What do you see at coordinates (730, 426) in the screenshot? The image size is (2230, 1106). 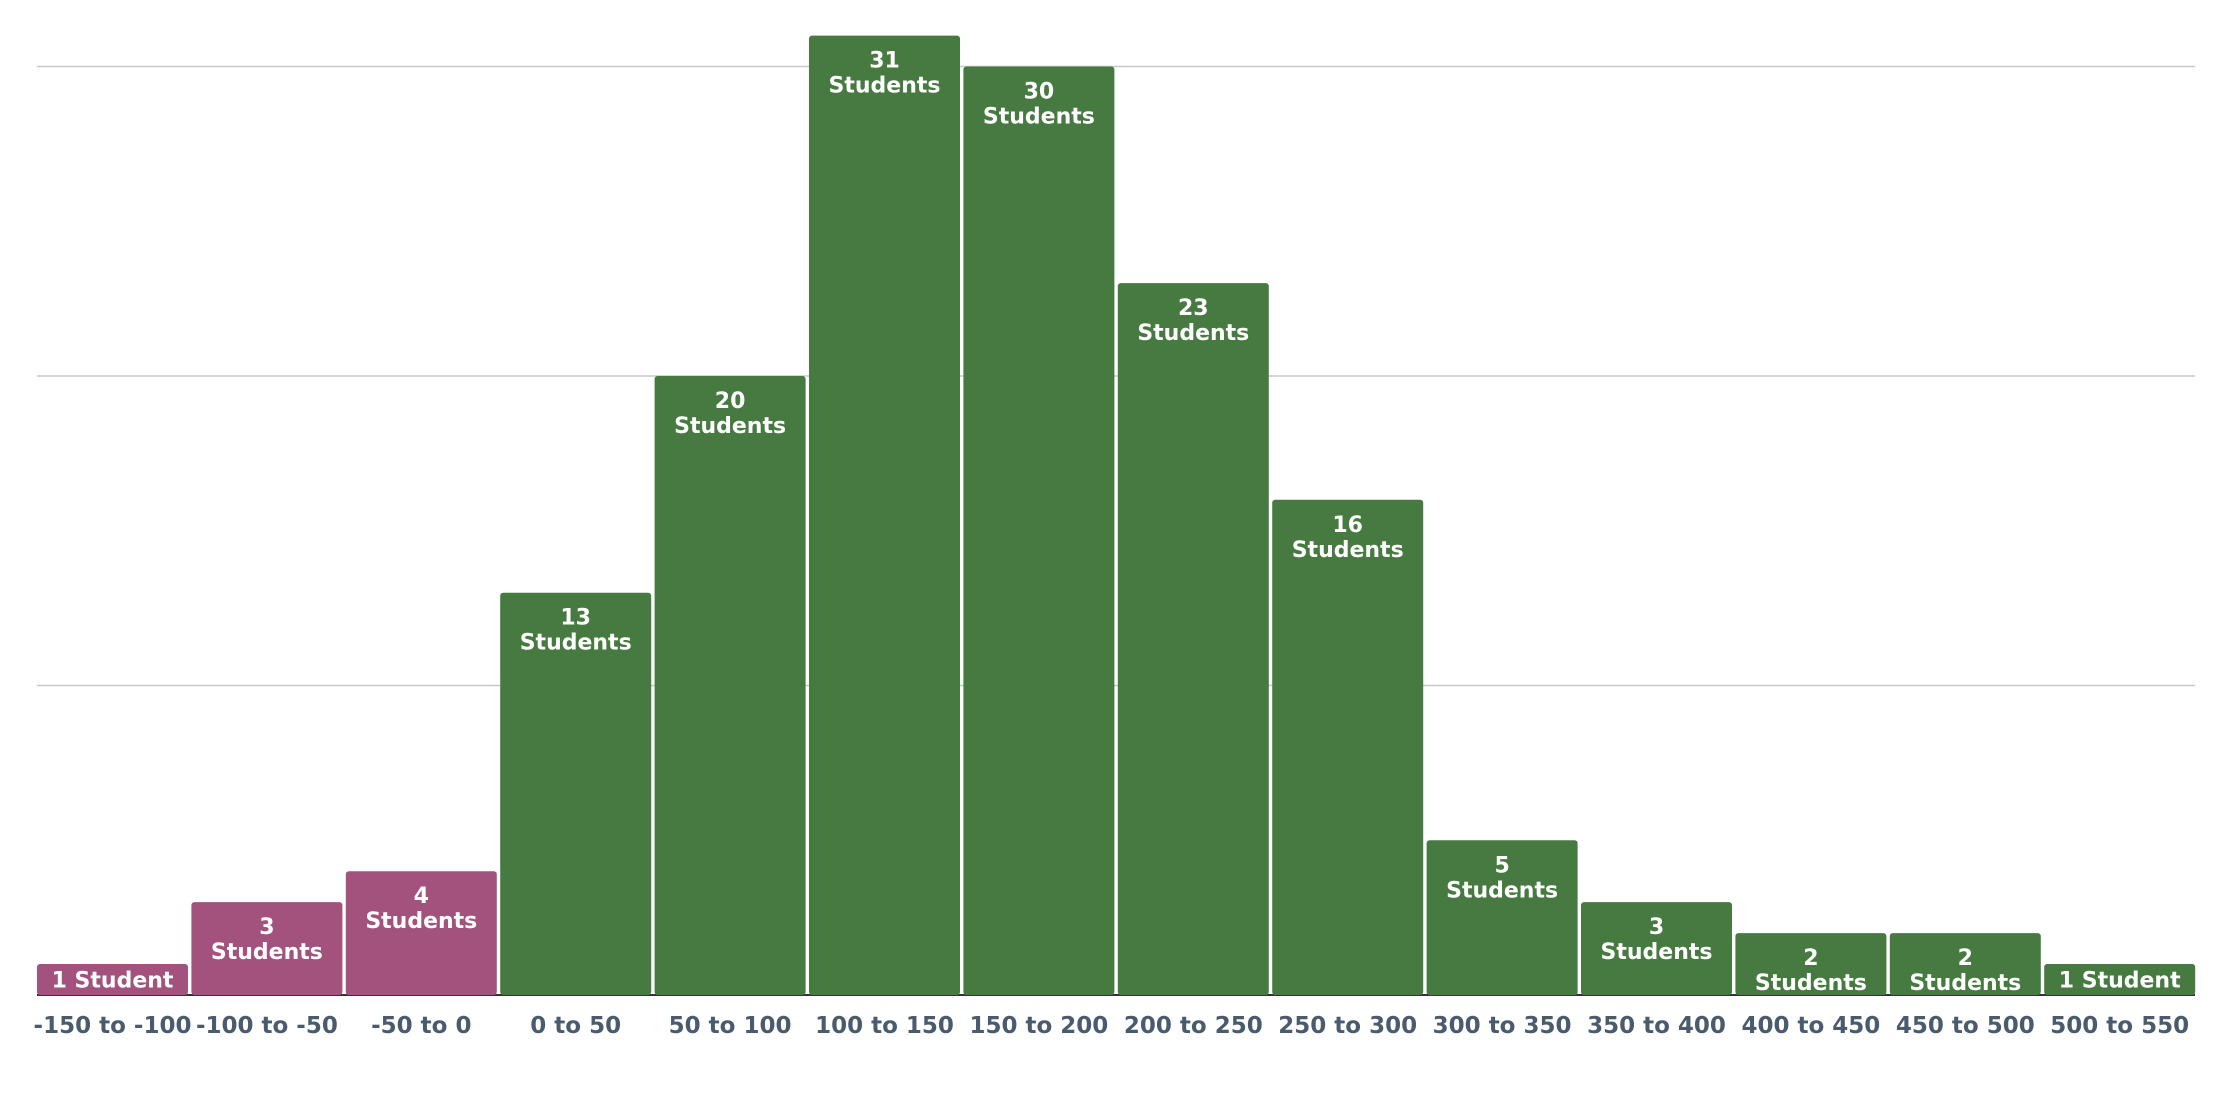 I see `bar-label-line-4-1: Students` at bounding box center [730, 426].